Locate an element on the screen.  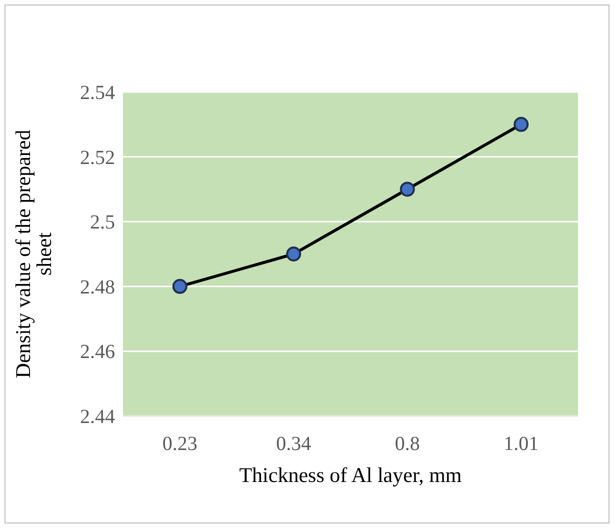
y-tick-label: 2.52 is located at coordinates (97, 157).